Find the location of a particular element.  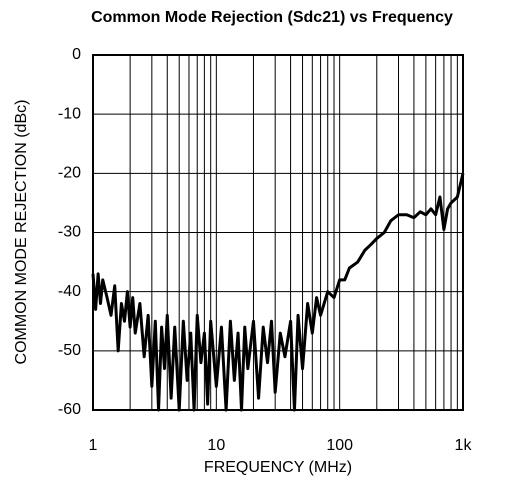

y-tick-label: -60 is located at coordinates (69, 409).